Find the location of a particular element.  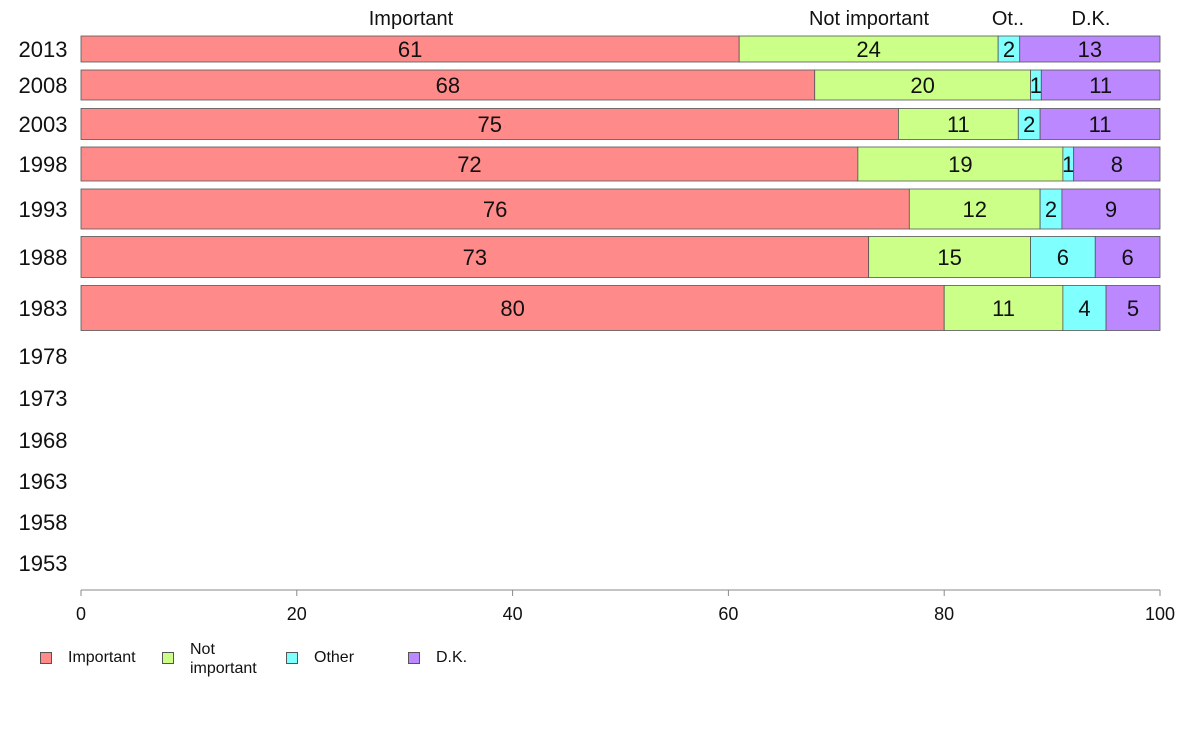

bar-1983-not-important is located at coordinates (1003, 308).